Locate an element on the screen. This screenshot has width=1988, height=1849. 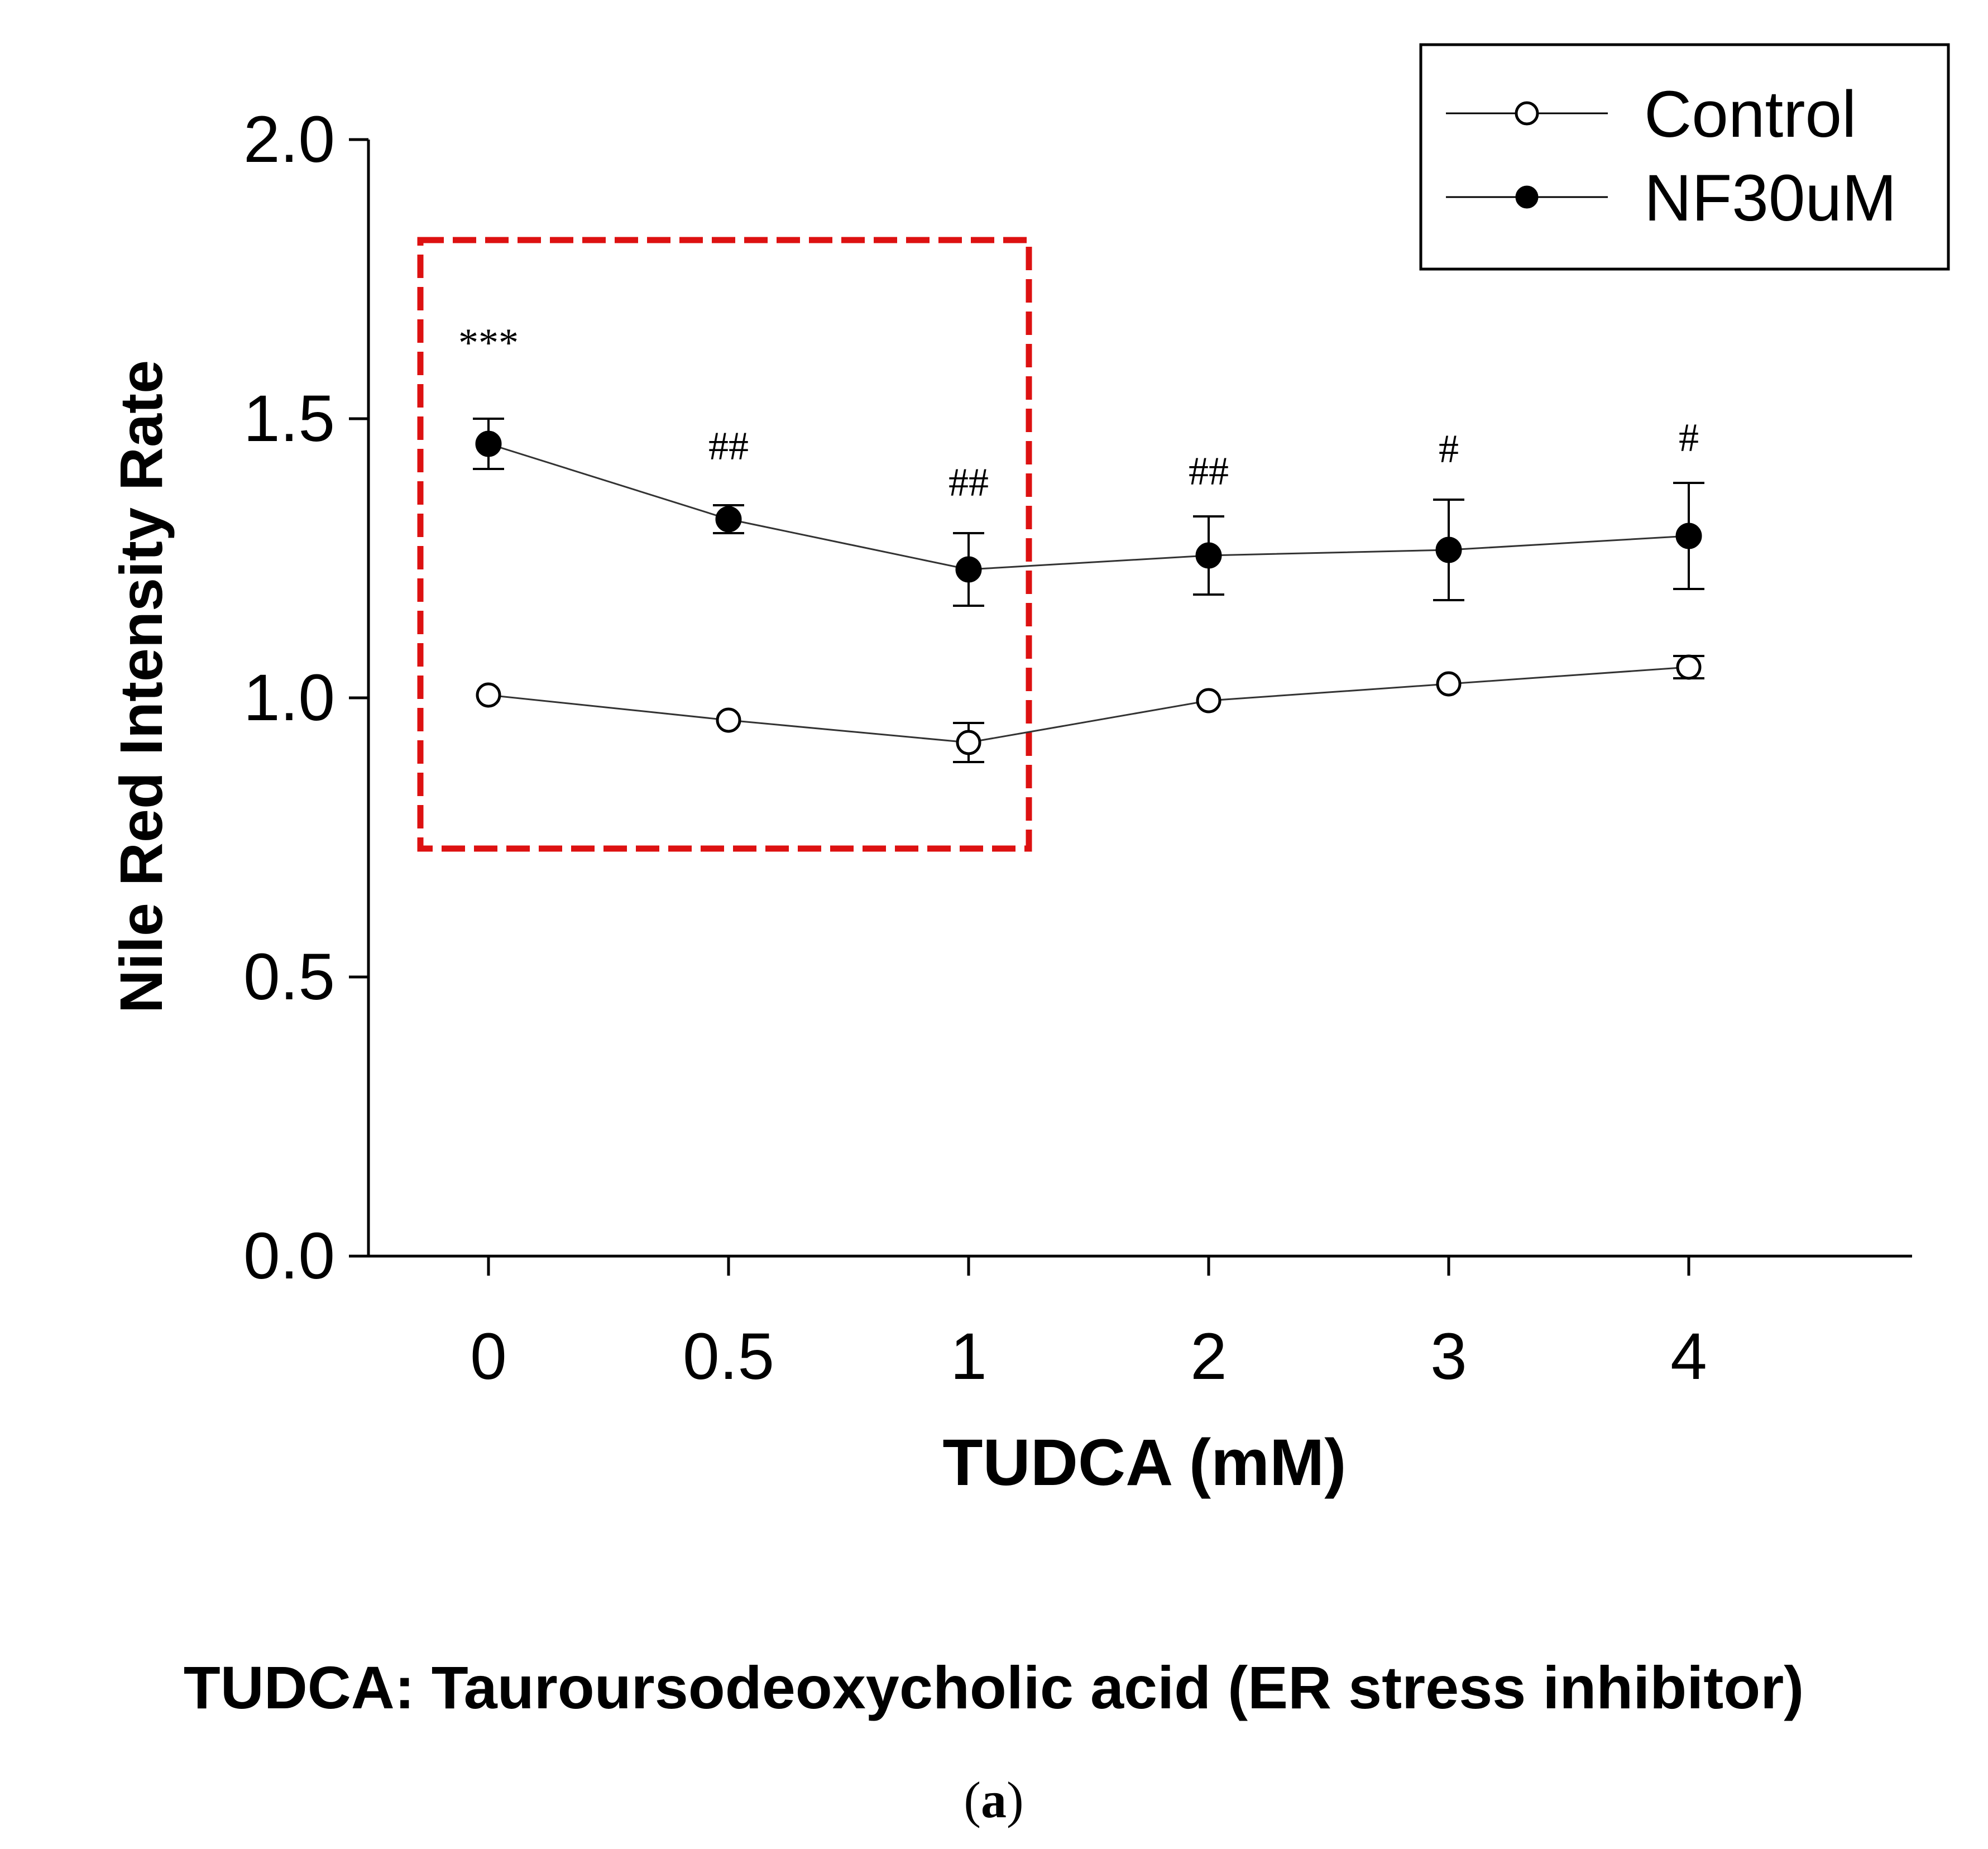
x-tick-label: 4 is located at coordinates (1688, 1356).